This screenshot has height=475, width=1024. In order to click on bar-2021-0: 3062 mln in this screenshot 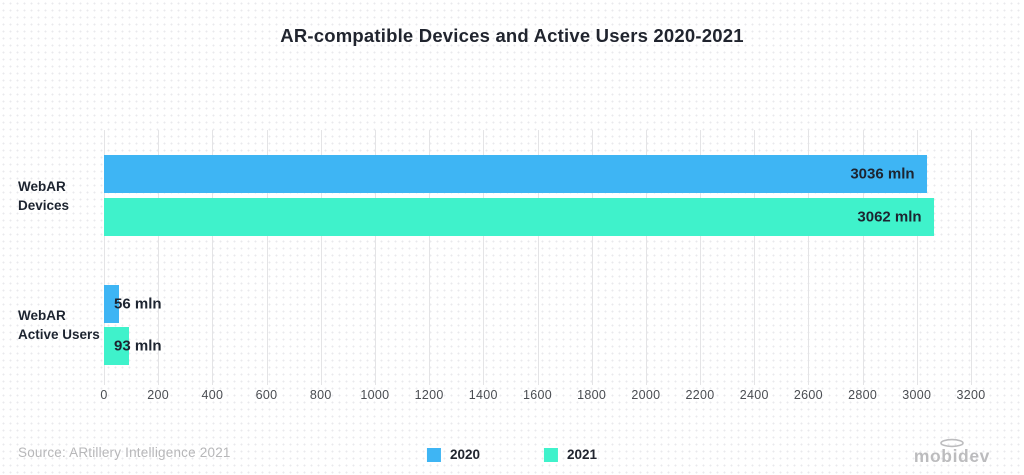, I will do `click(519, 217)`.